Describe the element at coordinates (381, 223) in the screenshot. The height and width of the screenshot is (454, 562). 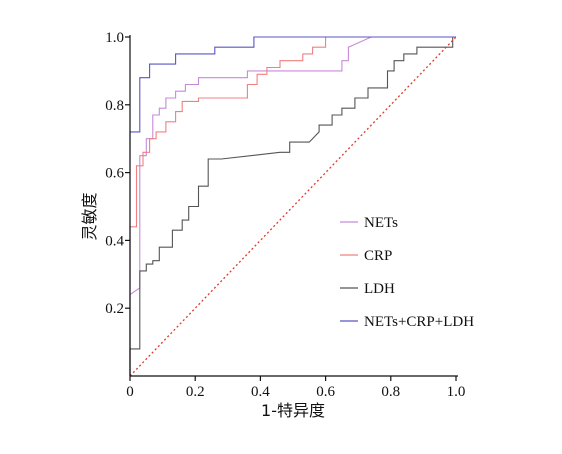
I see `legend-label: NETs` at that location.